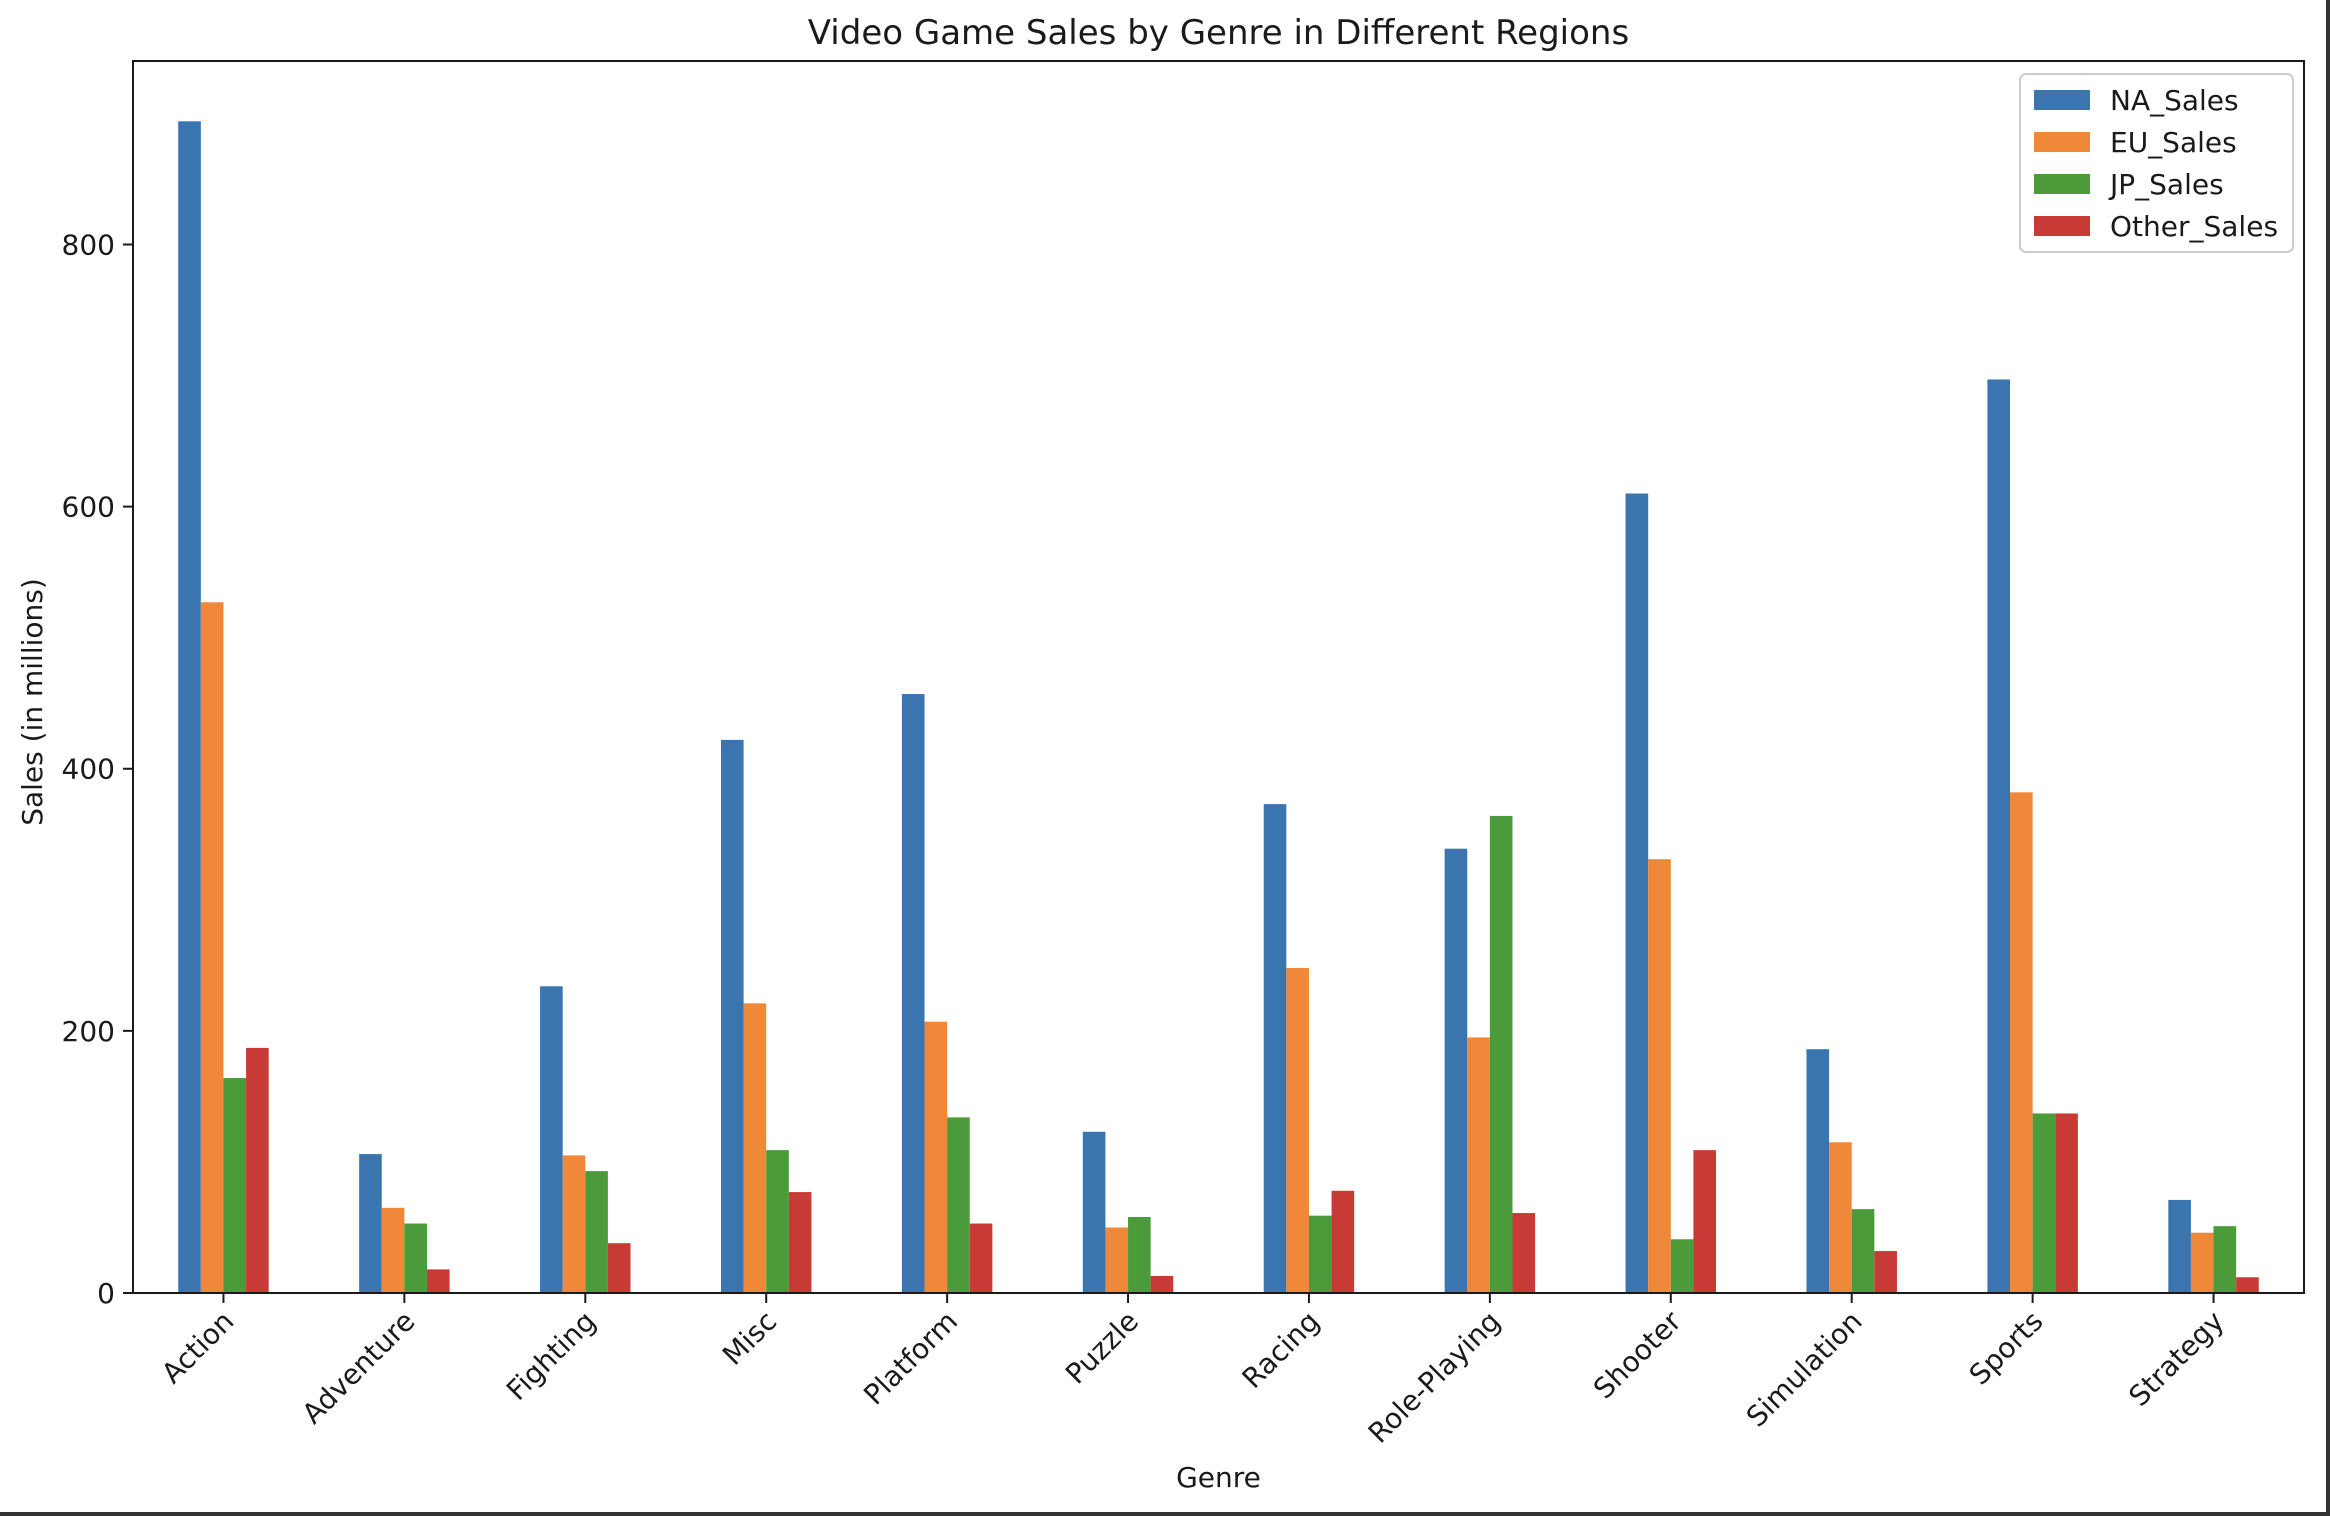  Describe the element at coordinates (749, 1338) in the screenshot. I see `x-tick-label: Misc` at that location.